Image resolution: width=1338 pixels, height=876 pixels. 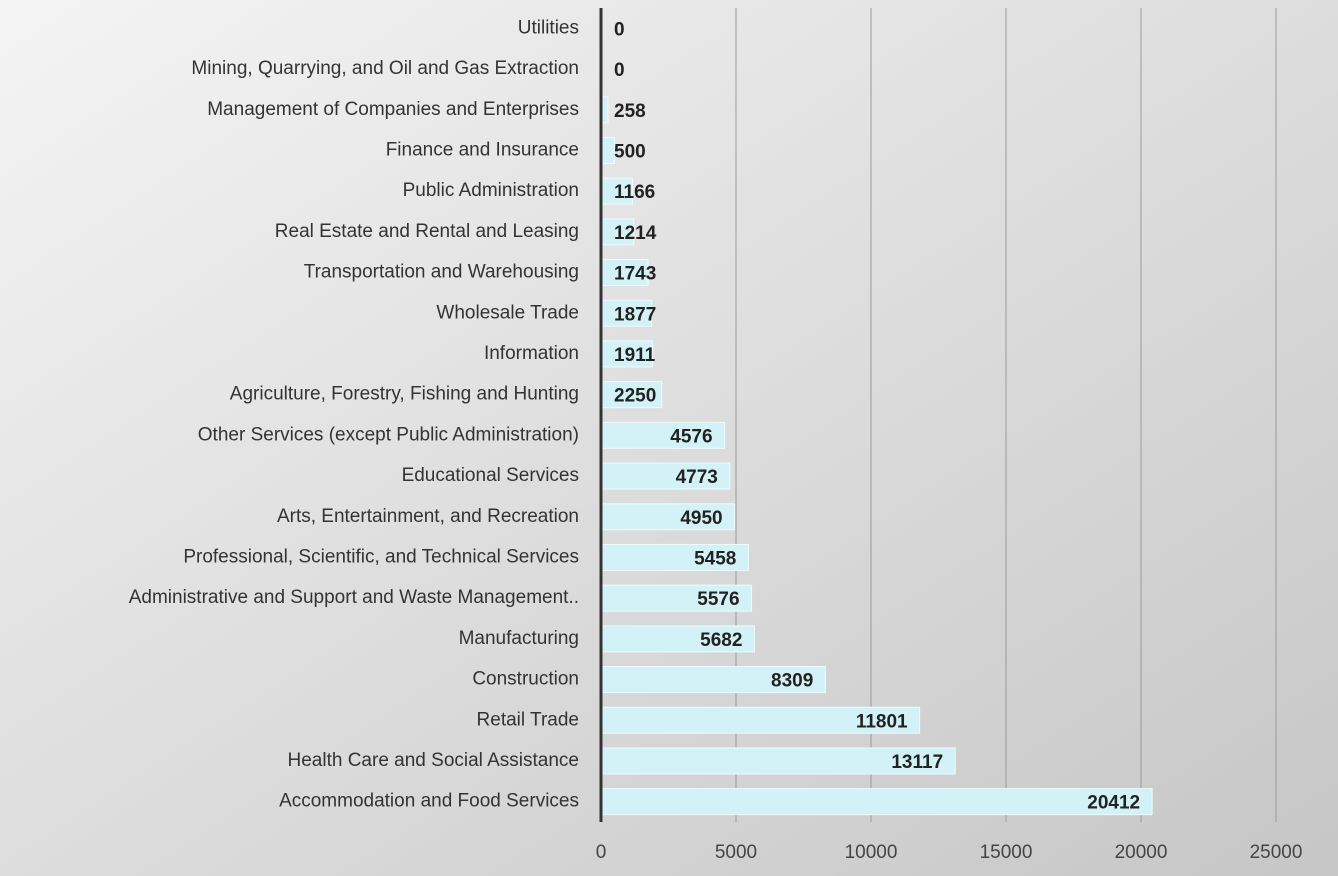 I want to click on data-label: 1166, so click(x=634, y=192).